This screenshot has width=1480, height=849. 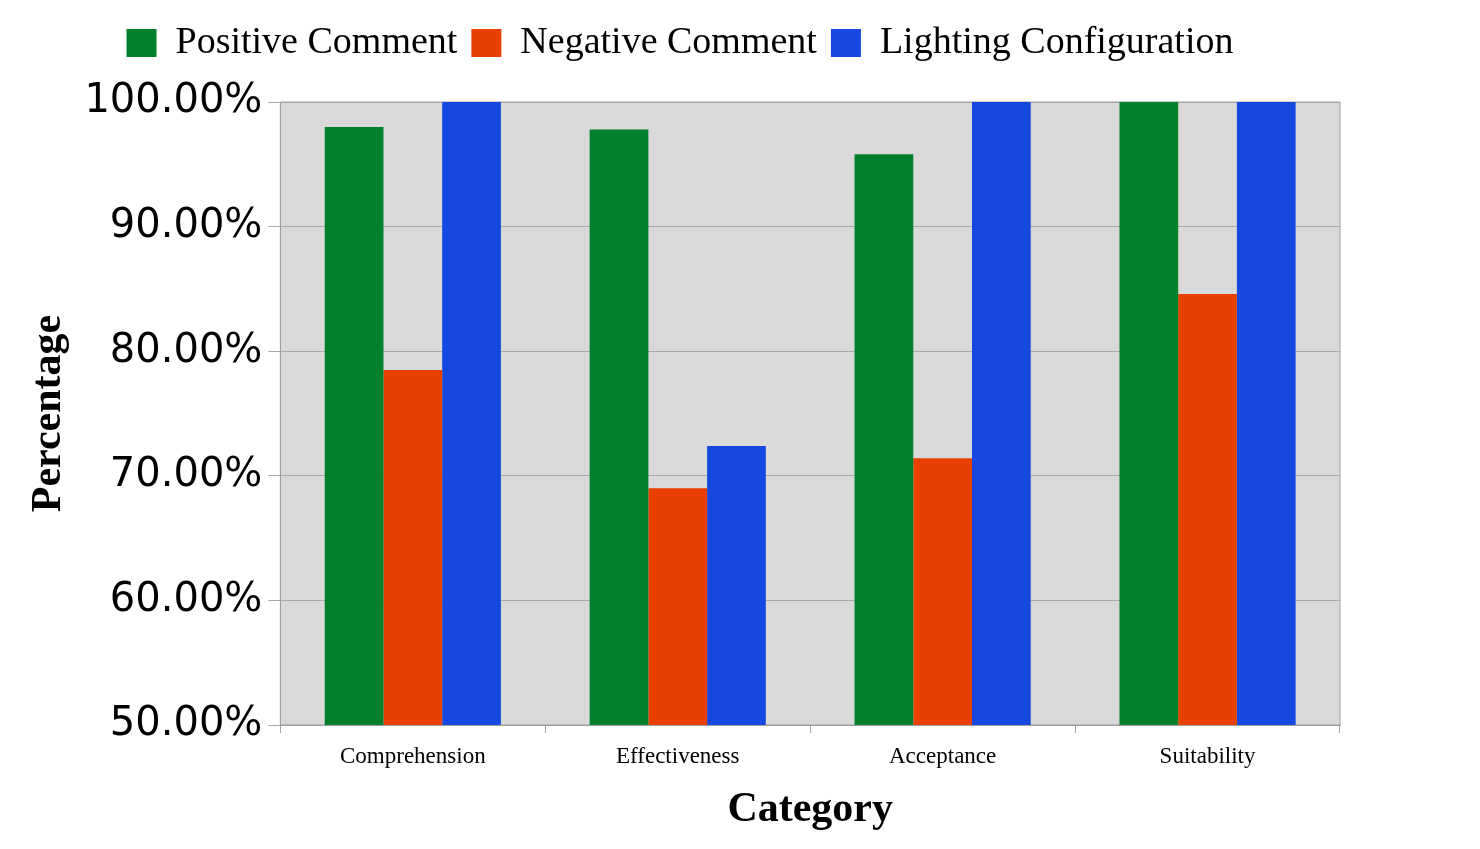 I want to click on y-tick-label: 90.00%, so click(x=186, y=222).